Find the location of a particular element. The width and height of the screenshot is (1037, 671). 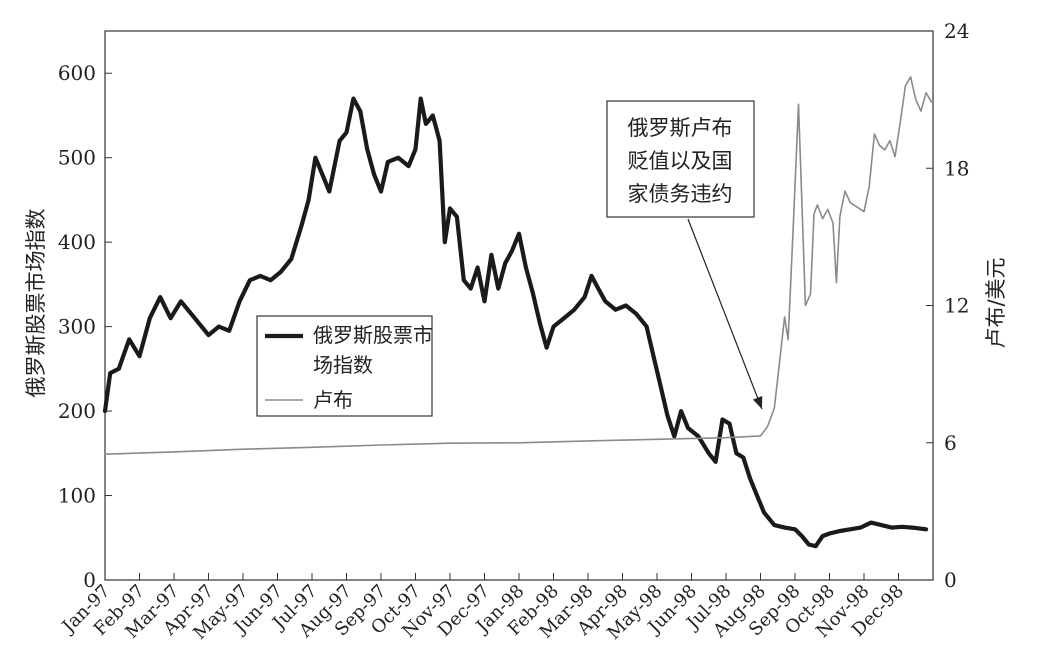

right-y-tick-label: 18 is located at coordinates (956, 168).